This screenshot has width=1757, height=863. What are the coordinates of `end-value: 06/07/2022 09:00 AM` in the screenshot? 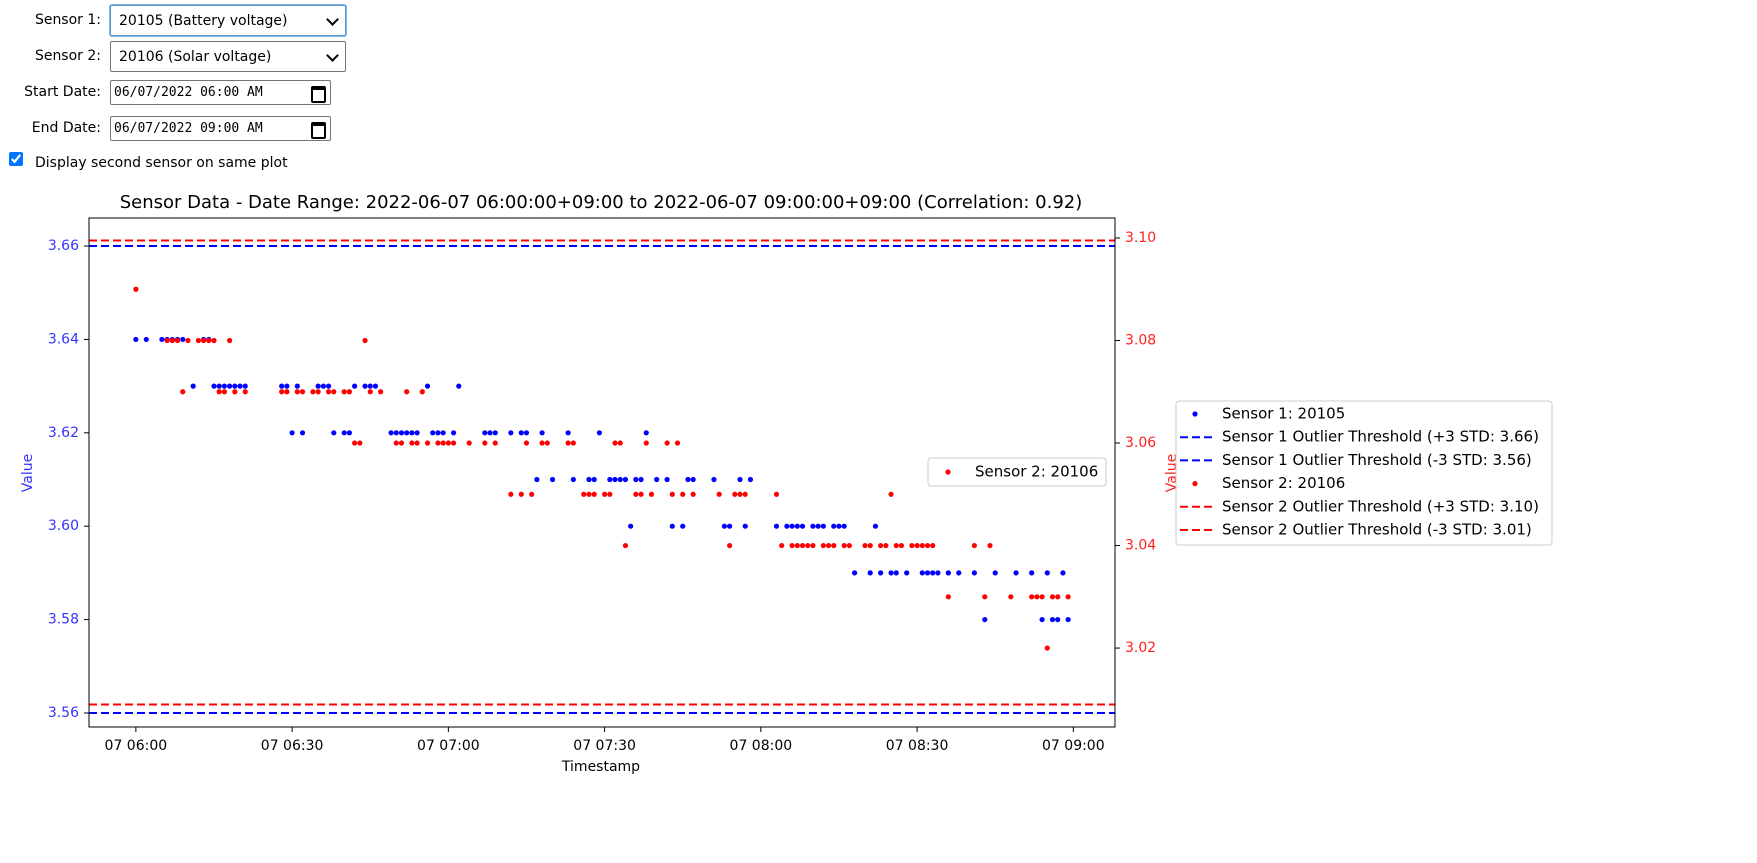 It's located at (188, 128).